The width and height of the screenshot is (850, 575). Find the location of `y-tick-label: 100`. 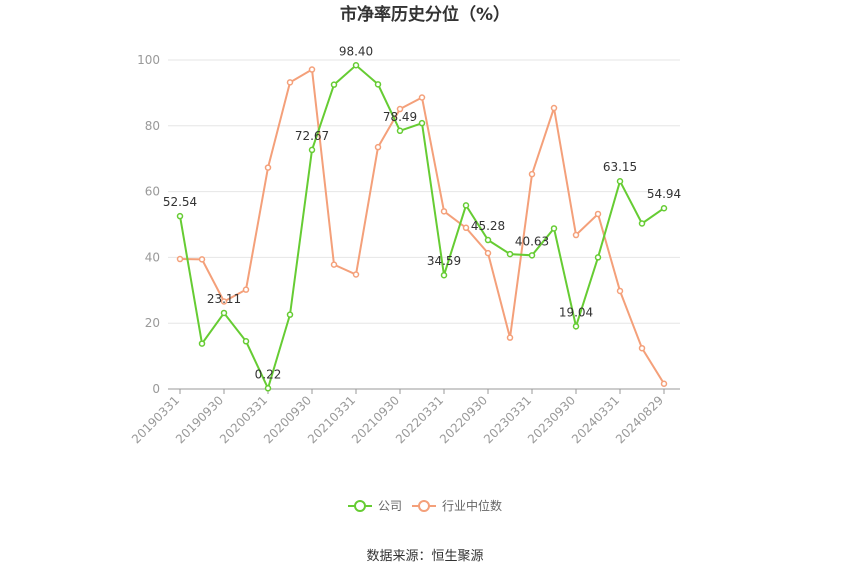

y-tick-label: 100 is located at coordinates (148, 60).